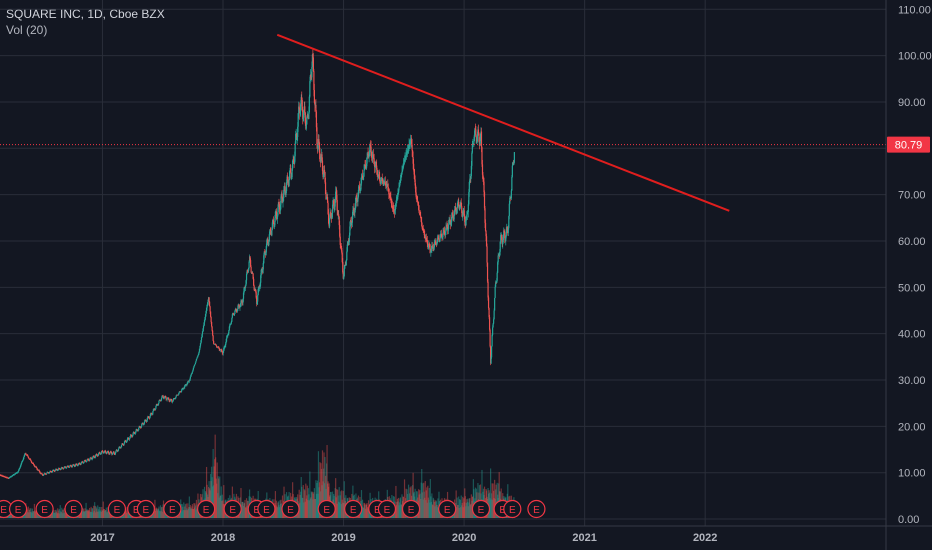  Describe the element at coordinates (27, 30) in the screenshot. I see `volume-indicator-label: Vol (20)` at that location.